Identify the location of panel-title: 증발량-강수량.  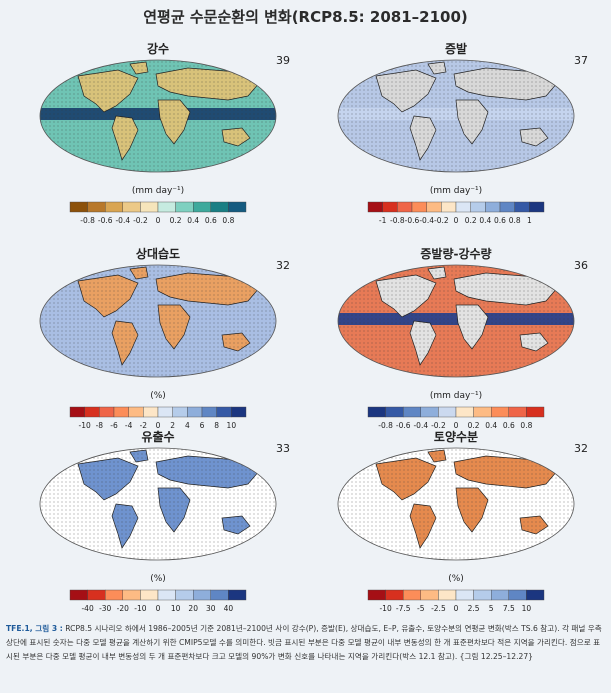
(456, 254).